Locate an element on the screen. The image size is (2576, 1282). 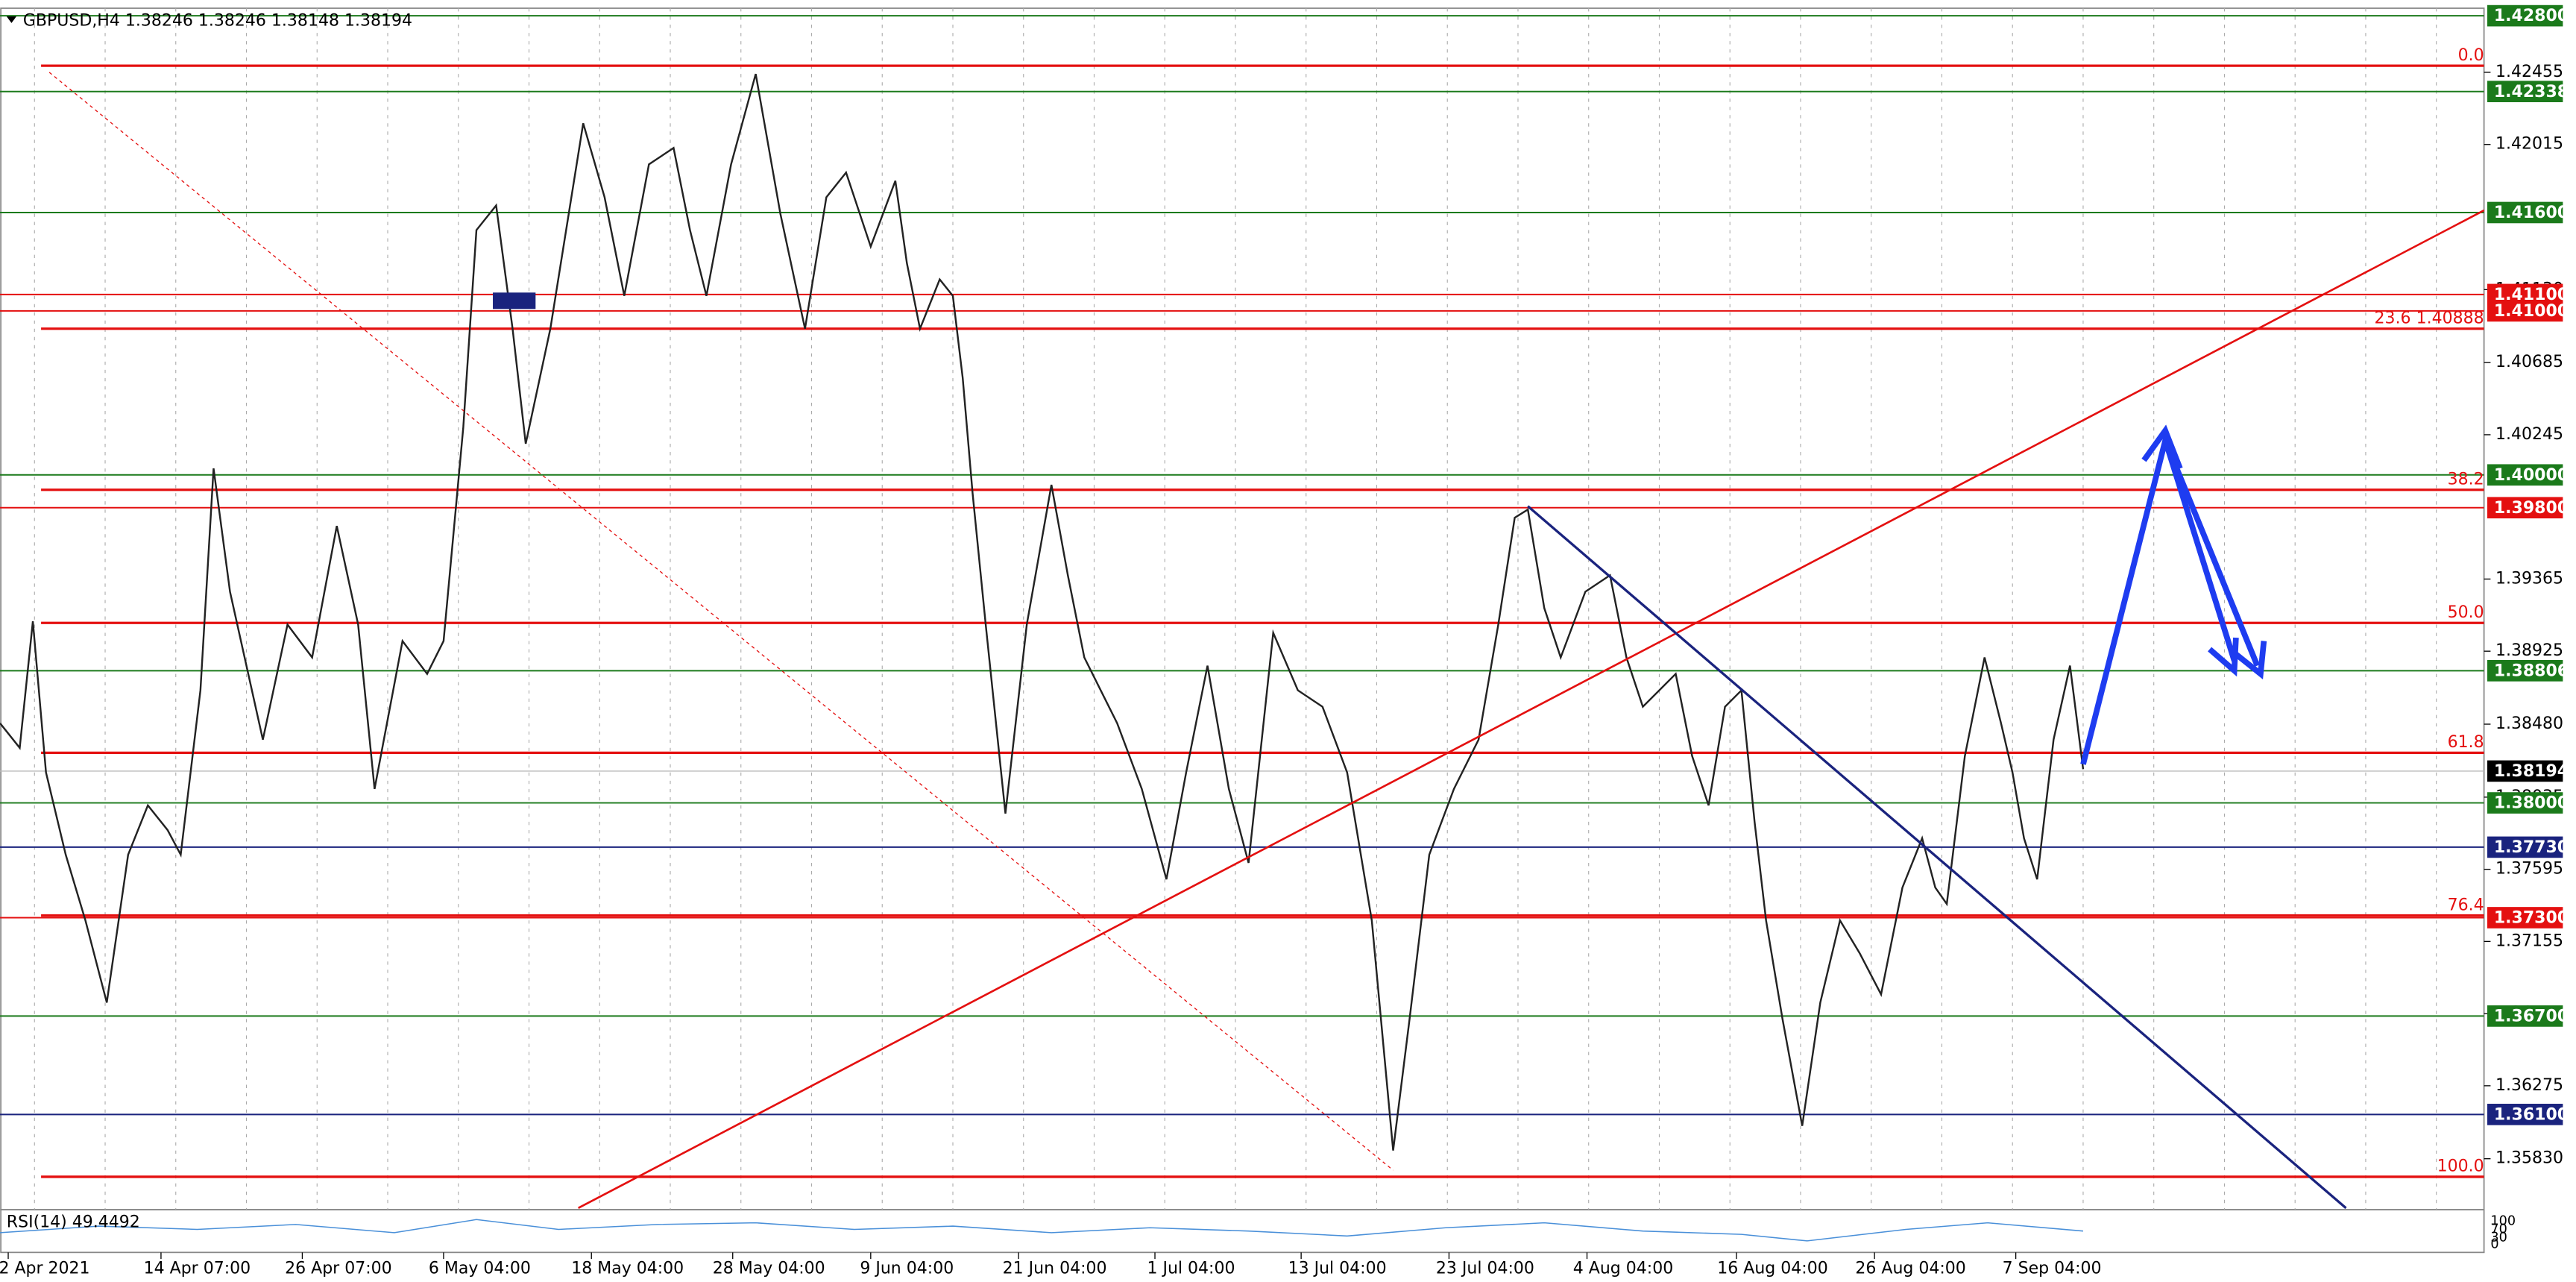
rsi-pane is located at coordinates (1242, 1231).